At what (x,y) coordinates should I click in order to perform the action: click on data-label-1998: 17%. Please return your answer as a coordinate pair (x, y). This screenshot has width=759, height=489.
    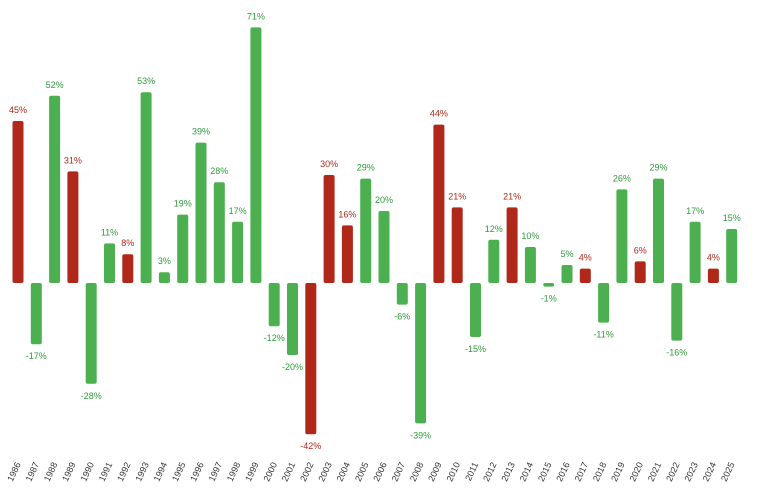
    Looking at the image, I should click on (238, 211).